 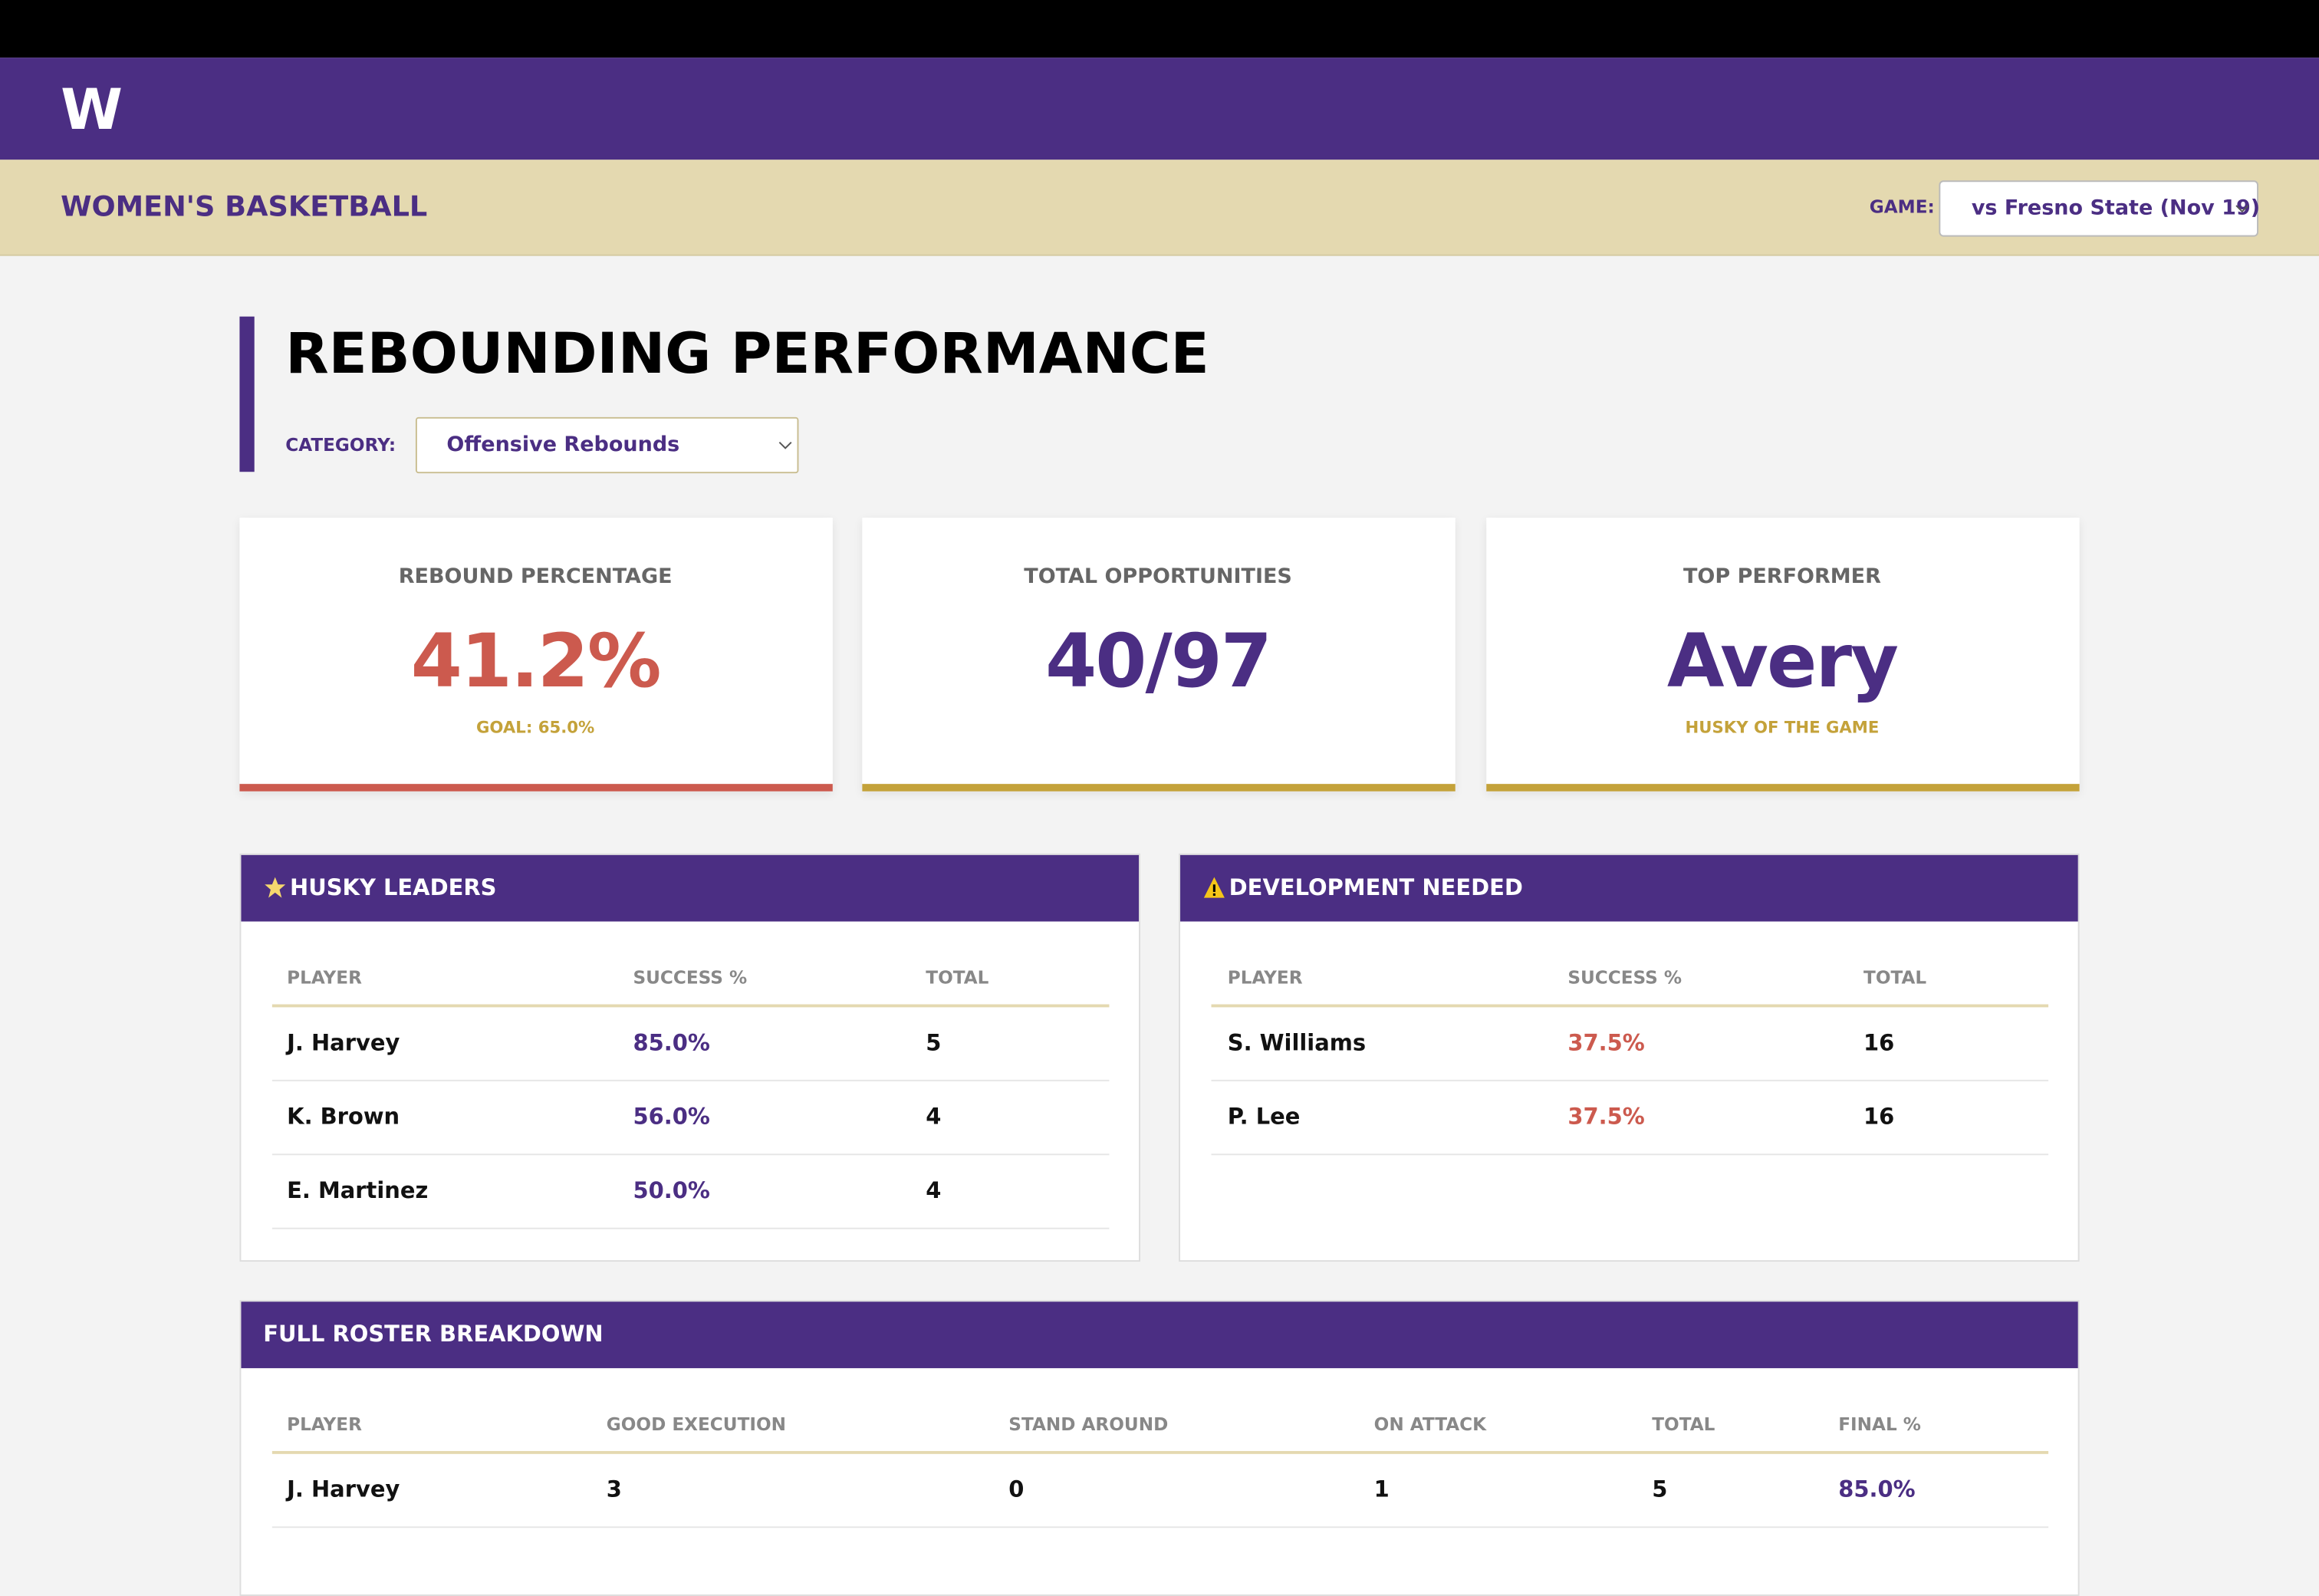 What do you see at coordinates (1158, 576) in the screenshot?
I see `kpi-label: TOTAL OPPORTUNITIES` at bounding box center [1158, 576].